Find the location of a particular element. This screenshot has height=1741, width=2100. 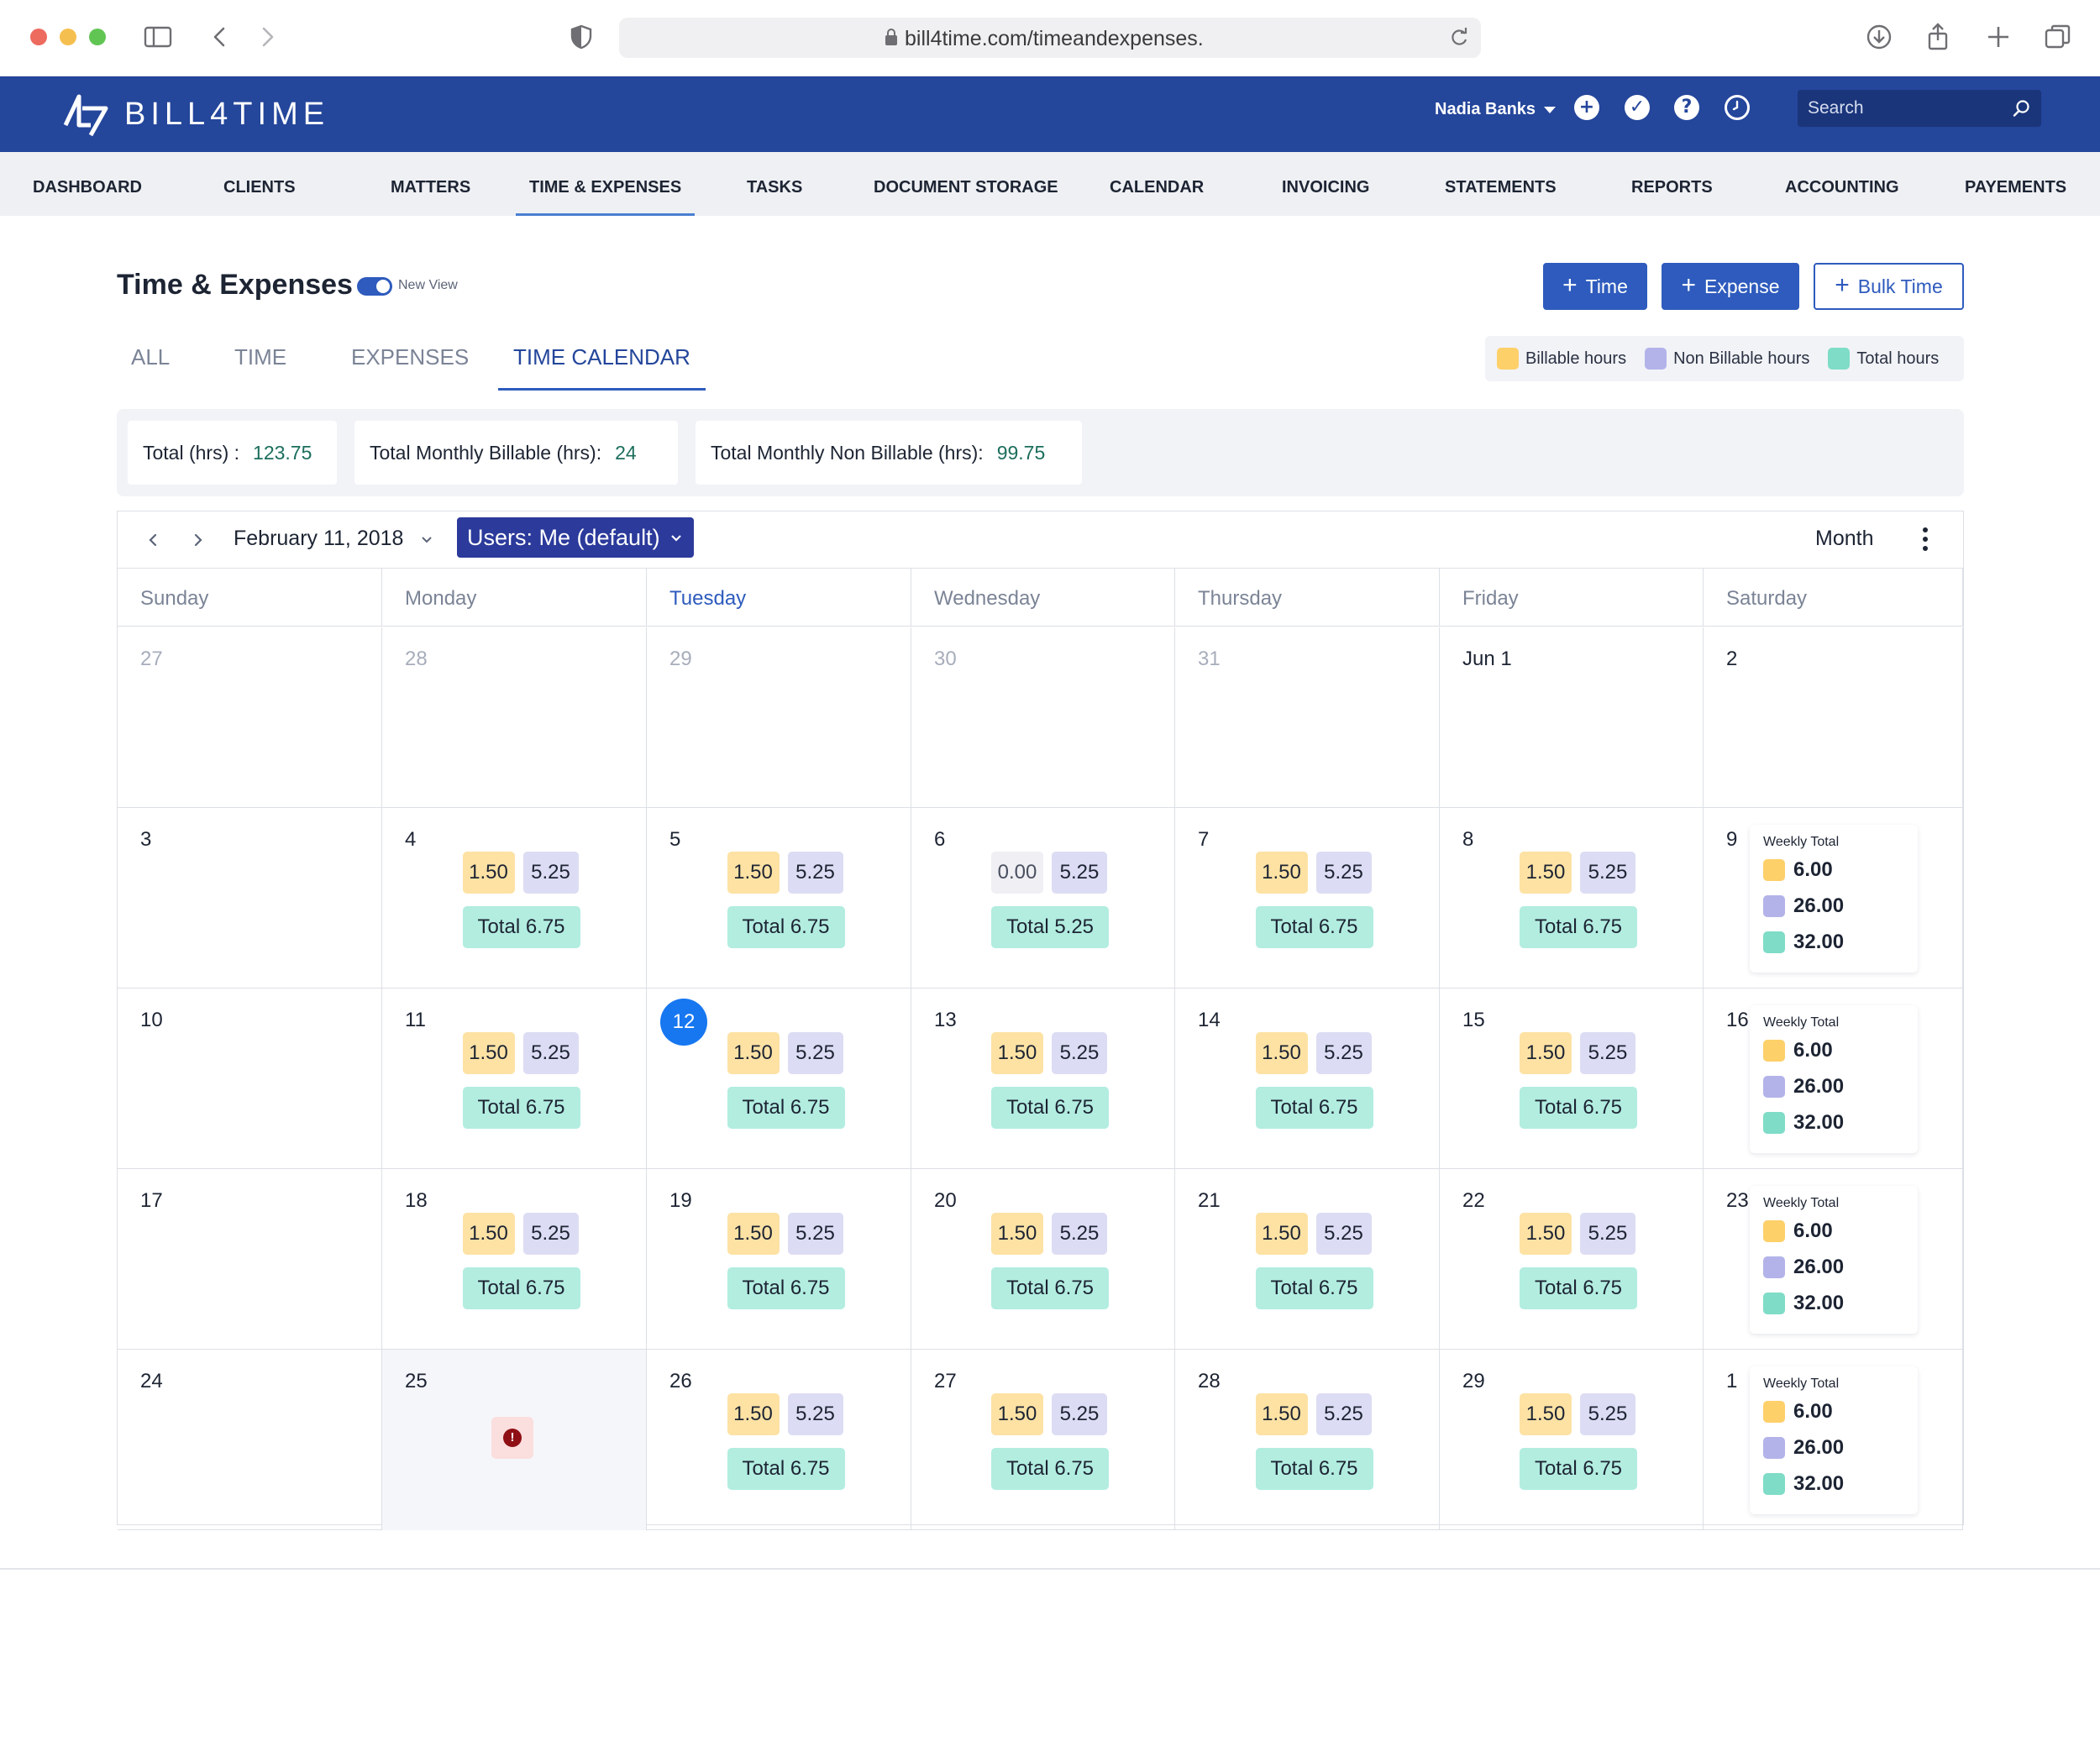

search-input is located at coordinates (1904, 109).